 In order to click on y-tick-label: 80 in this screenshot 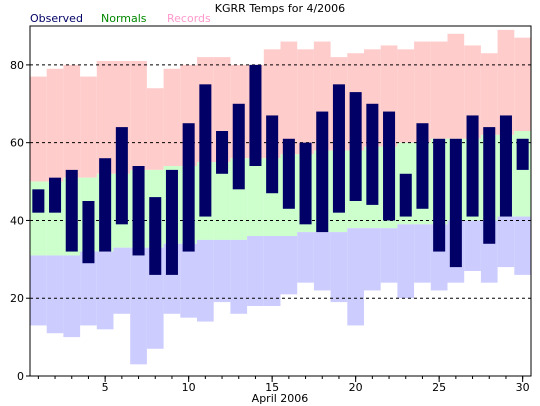, I will do `click(17, 65)`.